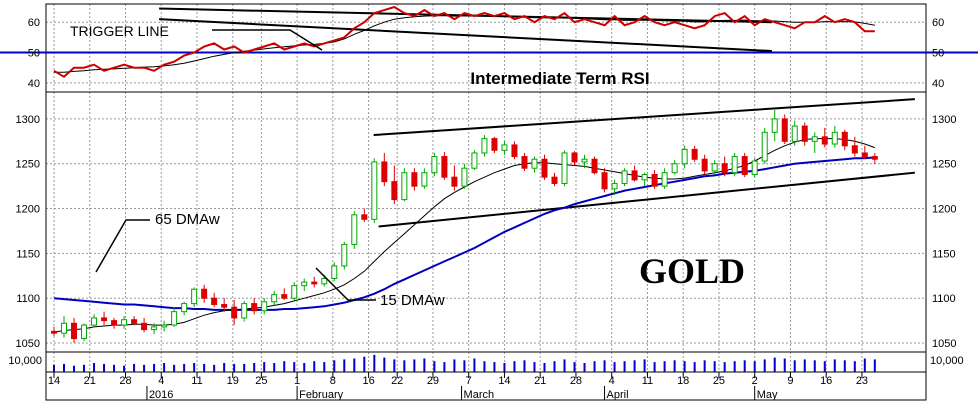 This screenshot has height=410, width=978. What do you see at coordinates (125, 381) in the screenshot?
I see `x-day-label: 28` at bounding box center [125, 381].